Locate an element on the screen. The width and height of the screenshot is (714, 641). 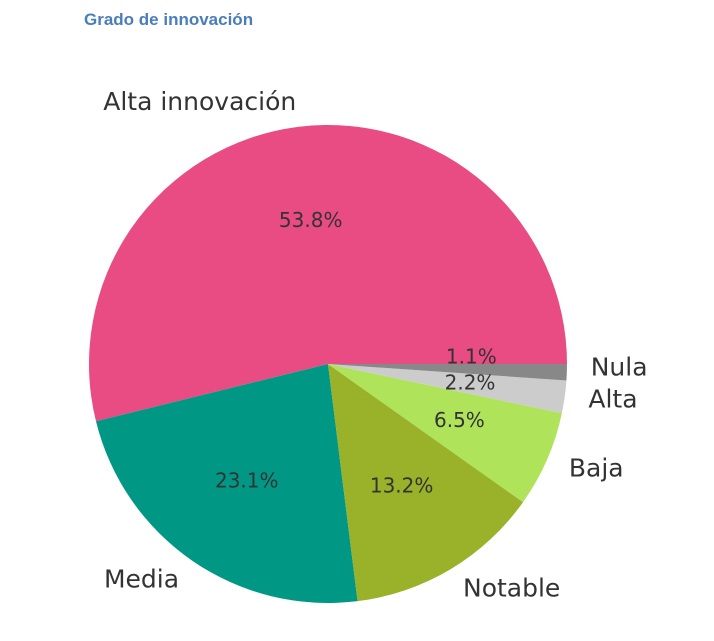
slice-label: Notable is located at coordinates (511, 588).